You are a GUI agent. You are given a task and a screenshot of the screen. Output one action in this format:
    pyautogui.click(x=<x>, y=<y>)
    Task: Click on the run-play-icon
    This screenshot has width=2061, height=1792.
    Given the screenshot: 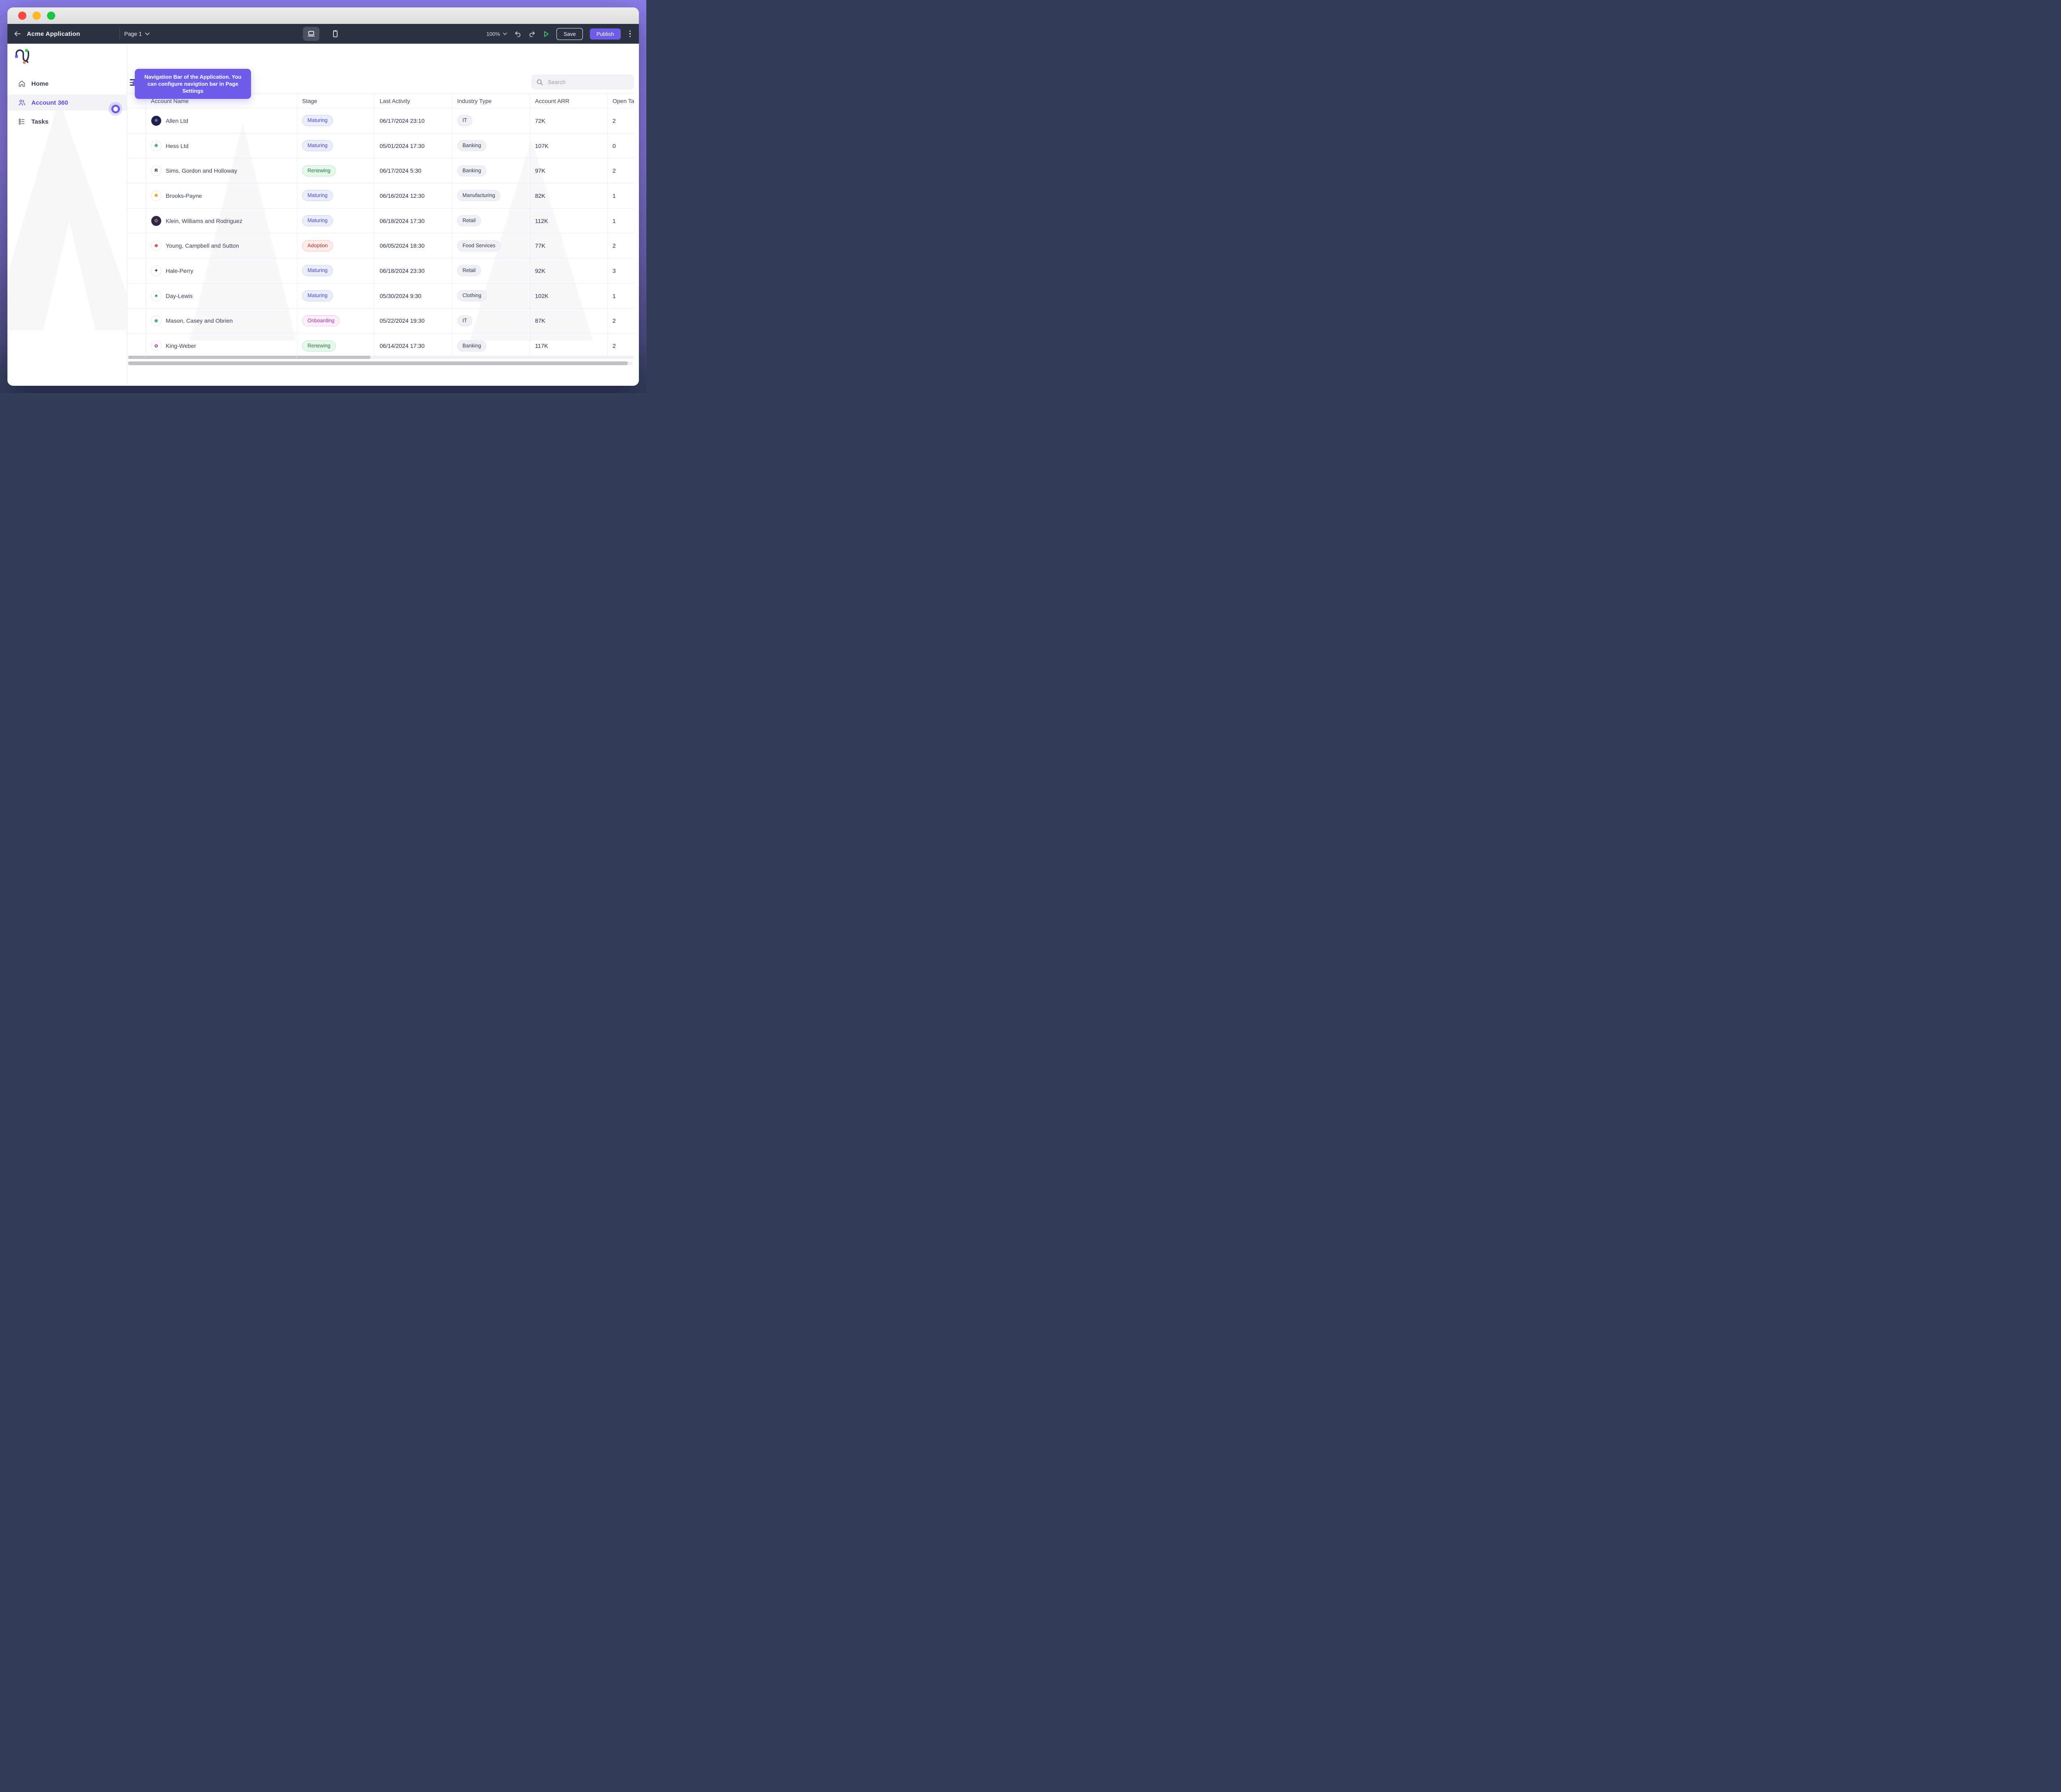 What is the action you would take?
    pyautogui.click(x=546, y=34)
    